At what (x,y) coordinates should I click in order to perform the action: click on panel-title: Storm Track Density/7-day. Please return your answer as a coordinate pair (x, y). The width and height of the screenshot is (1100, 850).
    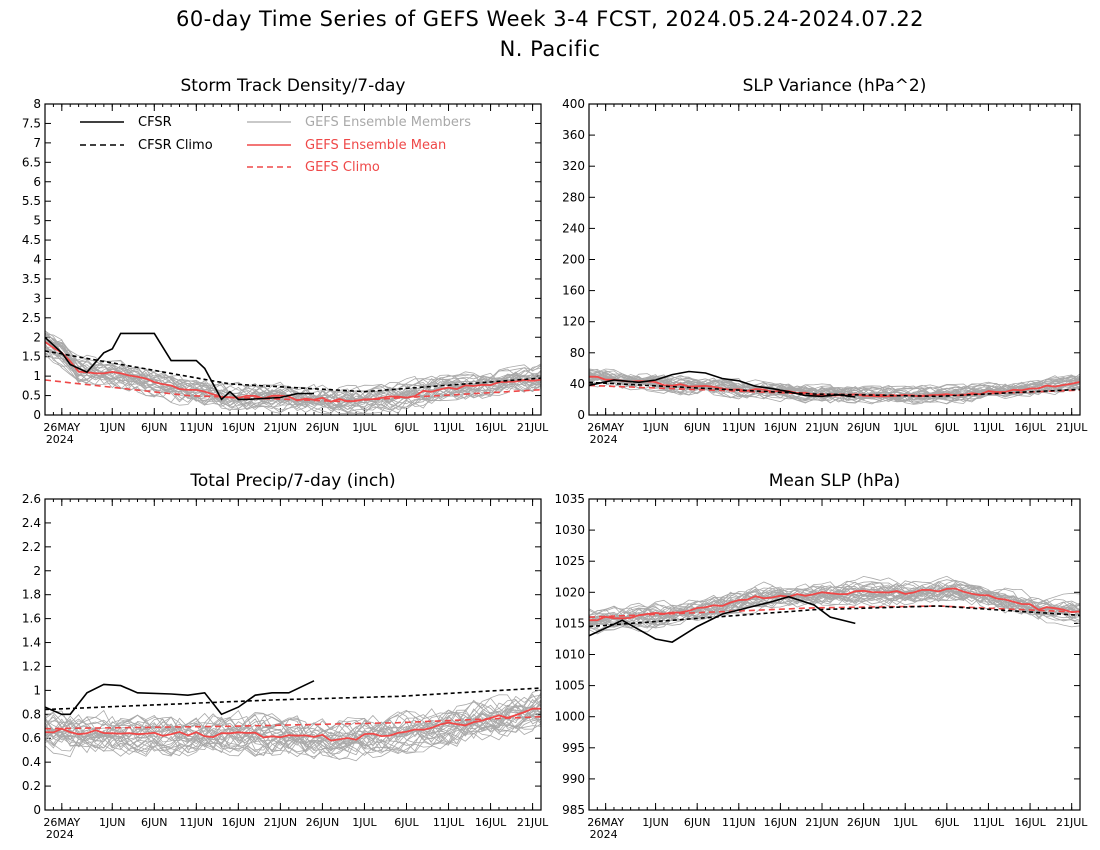
    Looking at the image, I should click on (293, 86).